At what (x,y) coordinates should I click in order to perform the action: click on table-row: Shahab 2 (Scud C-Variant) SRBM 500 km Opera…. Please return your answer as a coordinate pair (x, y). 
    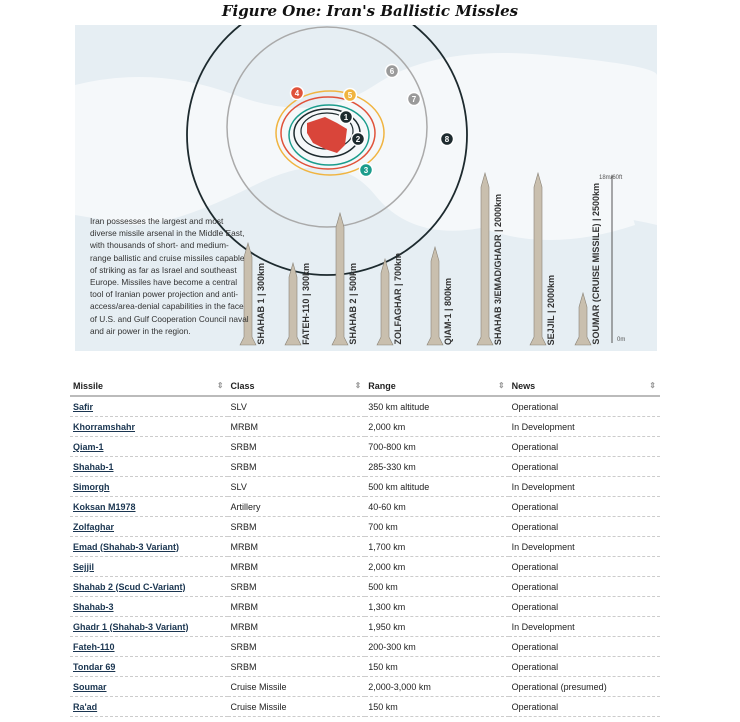
    Looking at the image, I should click on (365, 586).